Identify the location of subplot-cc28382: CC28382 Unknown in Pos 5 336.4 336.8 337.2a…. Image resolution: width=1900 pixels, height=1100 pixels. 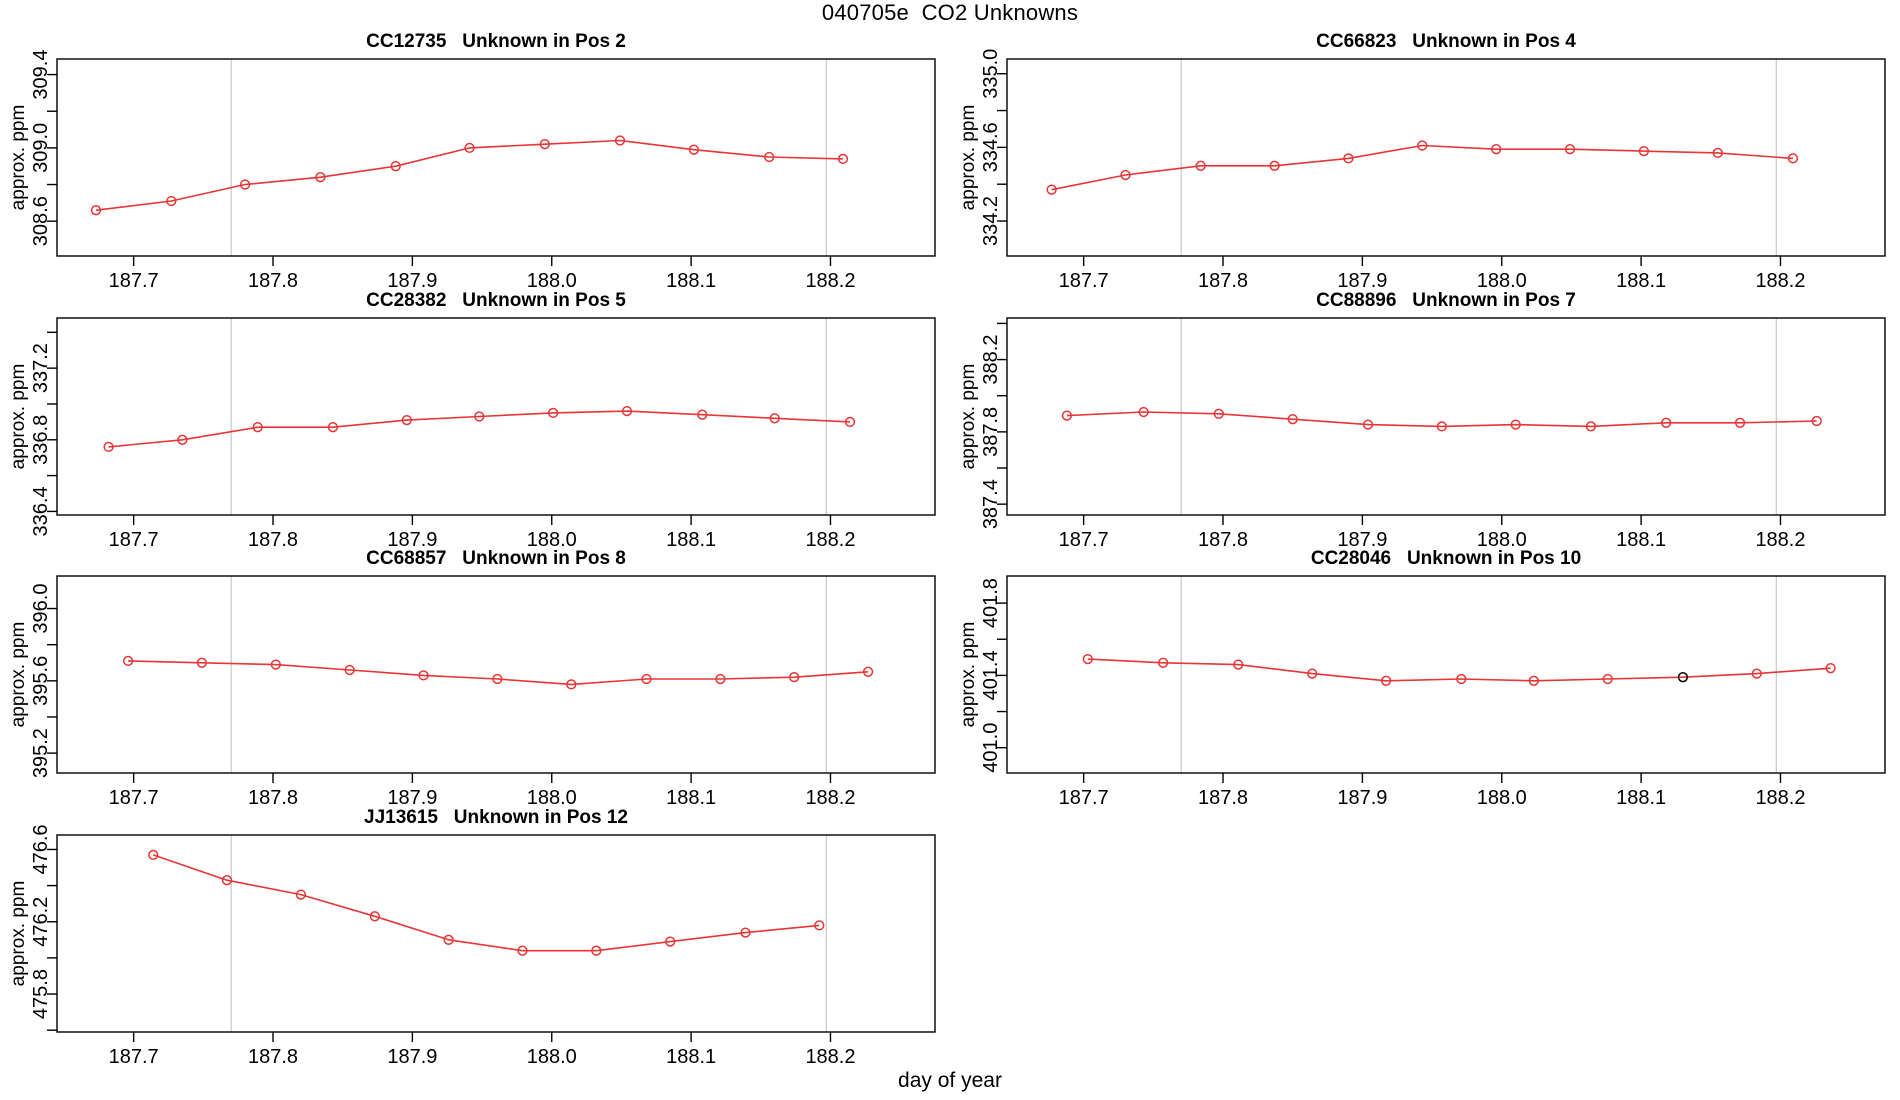
(472, 420).